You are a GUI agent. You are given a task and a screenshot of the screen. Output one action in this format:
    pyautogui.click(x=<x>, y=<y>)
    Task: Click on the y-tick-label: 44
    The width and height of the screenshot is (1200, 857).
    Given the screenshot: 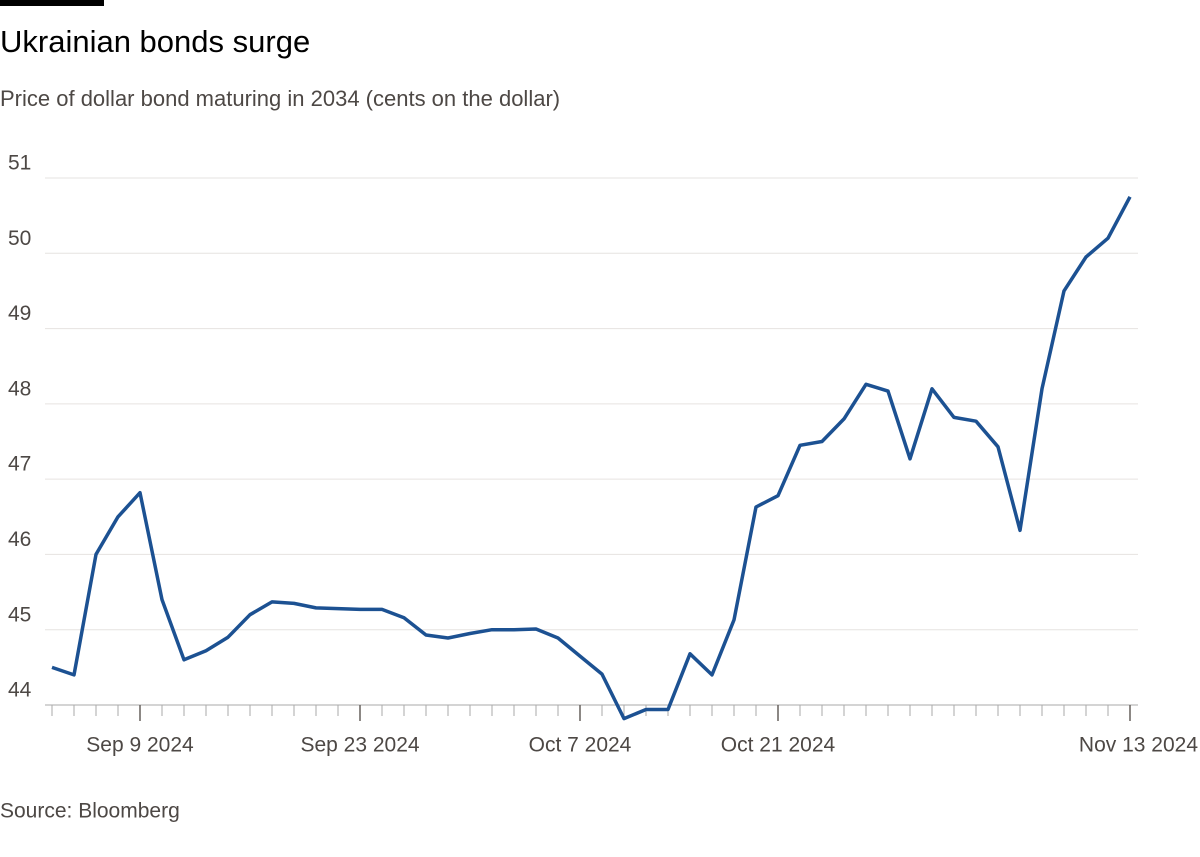 What is the action you would take?
    pyautogui.click(x=20, y=690)
    